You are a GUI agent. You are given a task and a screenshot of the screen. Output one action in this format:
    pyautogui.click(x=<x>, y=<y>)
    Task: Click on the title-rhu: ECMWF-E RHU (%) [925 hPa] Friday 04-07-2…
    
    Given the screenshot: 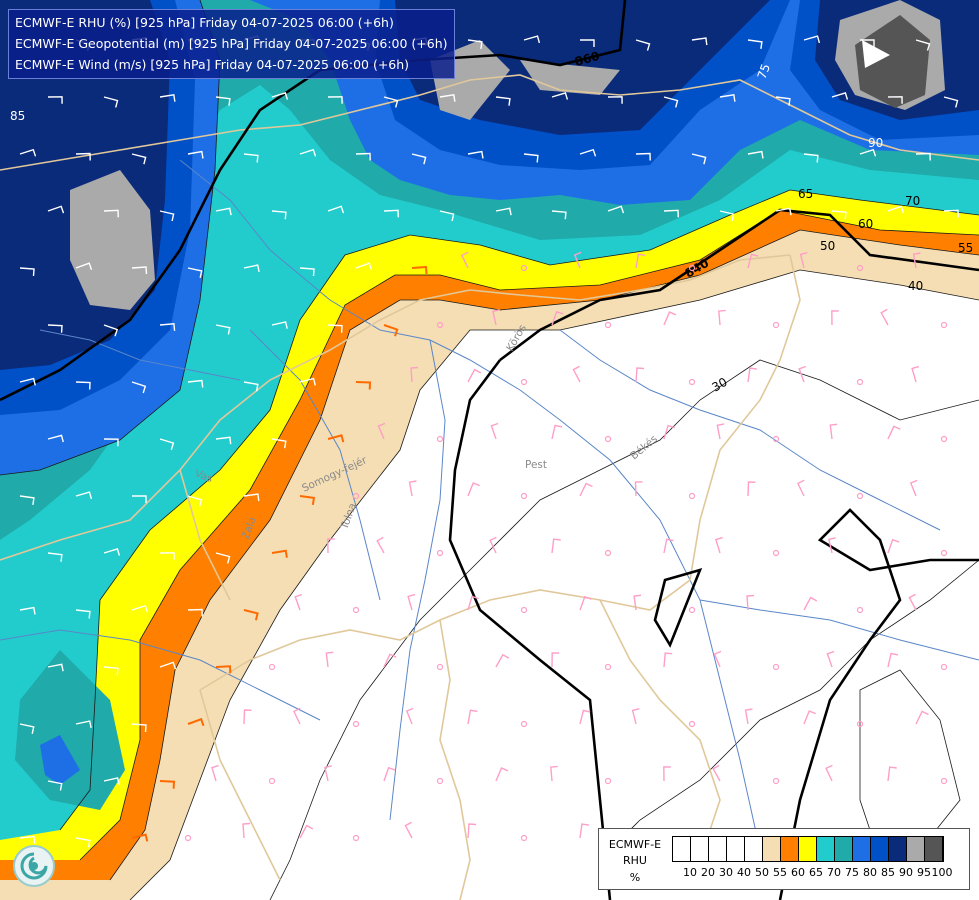 What is the action you would take?
    pyautogui.click(x=204, y=22)
    